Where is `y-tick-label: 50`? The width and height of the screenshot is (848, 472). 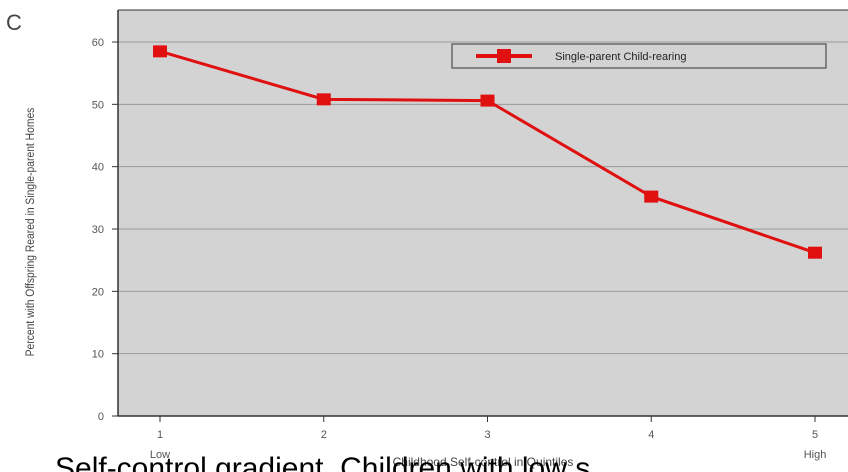
y-tick-label: 50 is located at coordinates (98, 105).